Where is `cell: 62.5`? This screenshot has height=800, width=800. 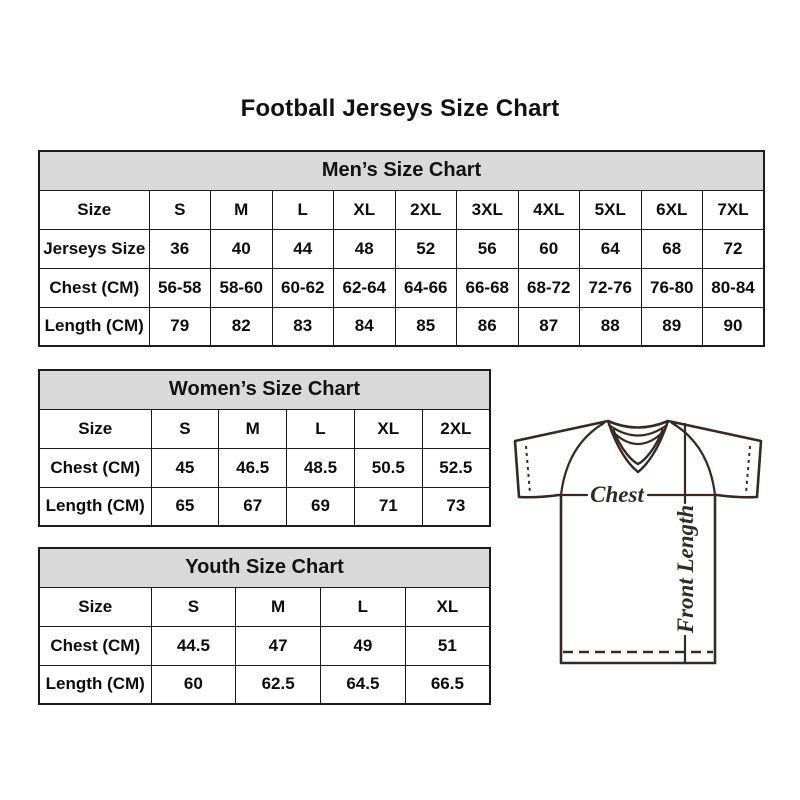
cell: 62.5 is located at coordinates (278, 684).